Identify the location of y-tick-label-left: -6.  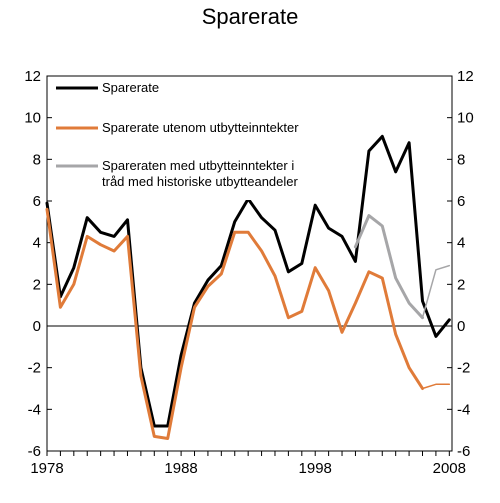
(34, 451).